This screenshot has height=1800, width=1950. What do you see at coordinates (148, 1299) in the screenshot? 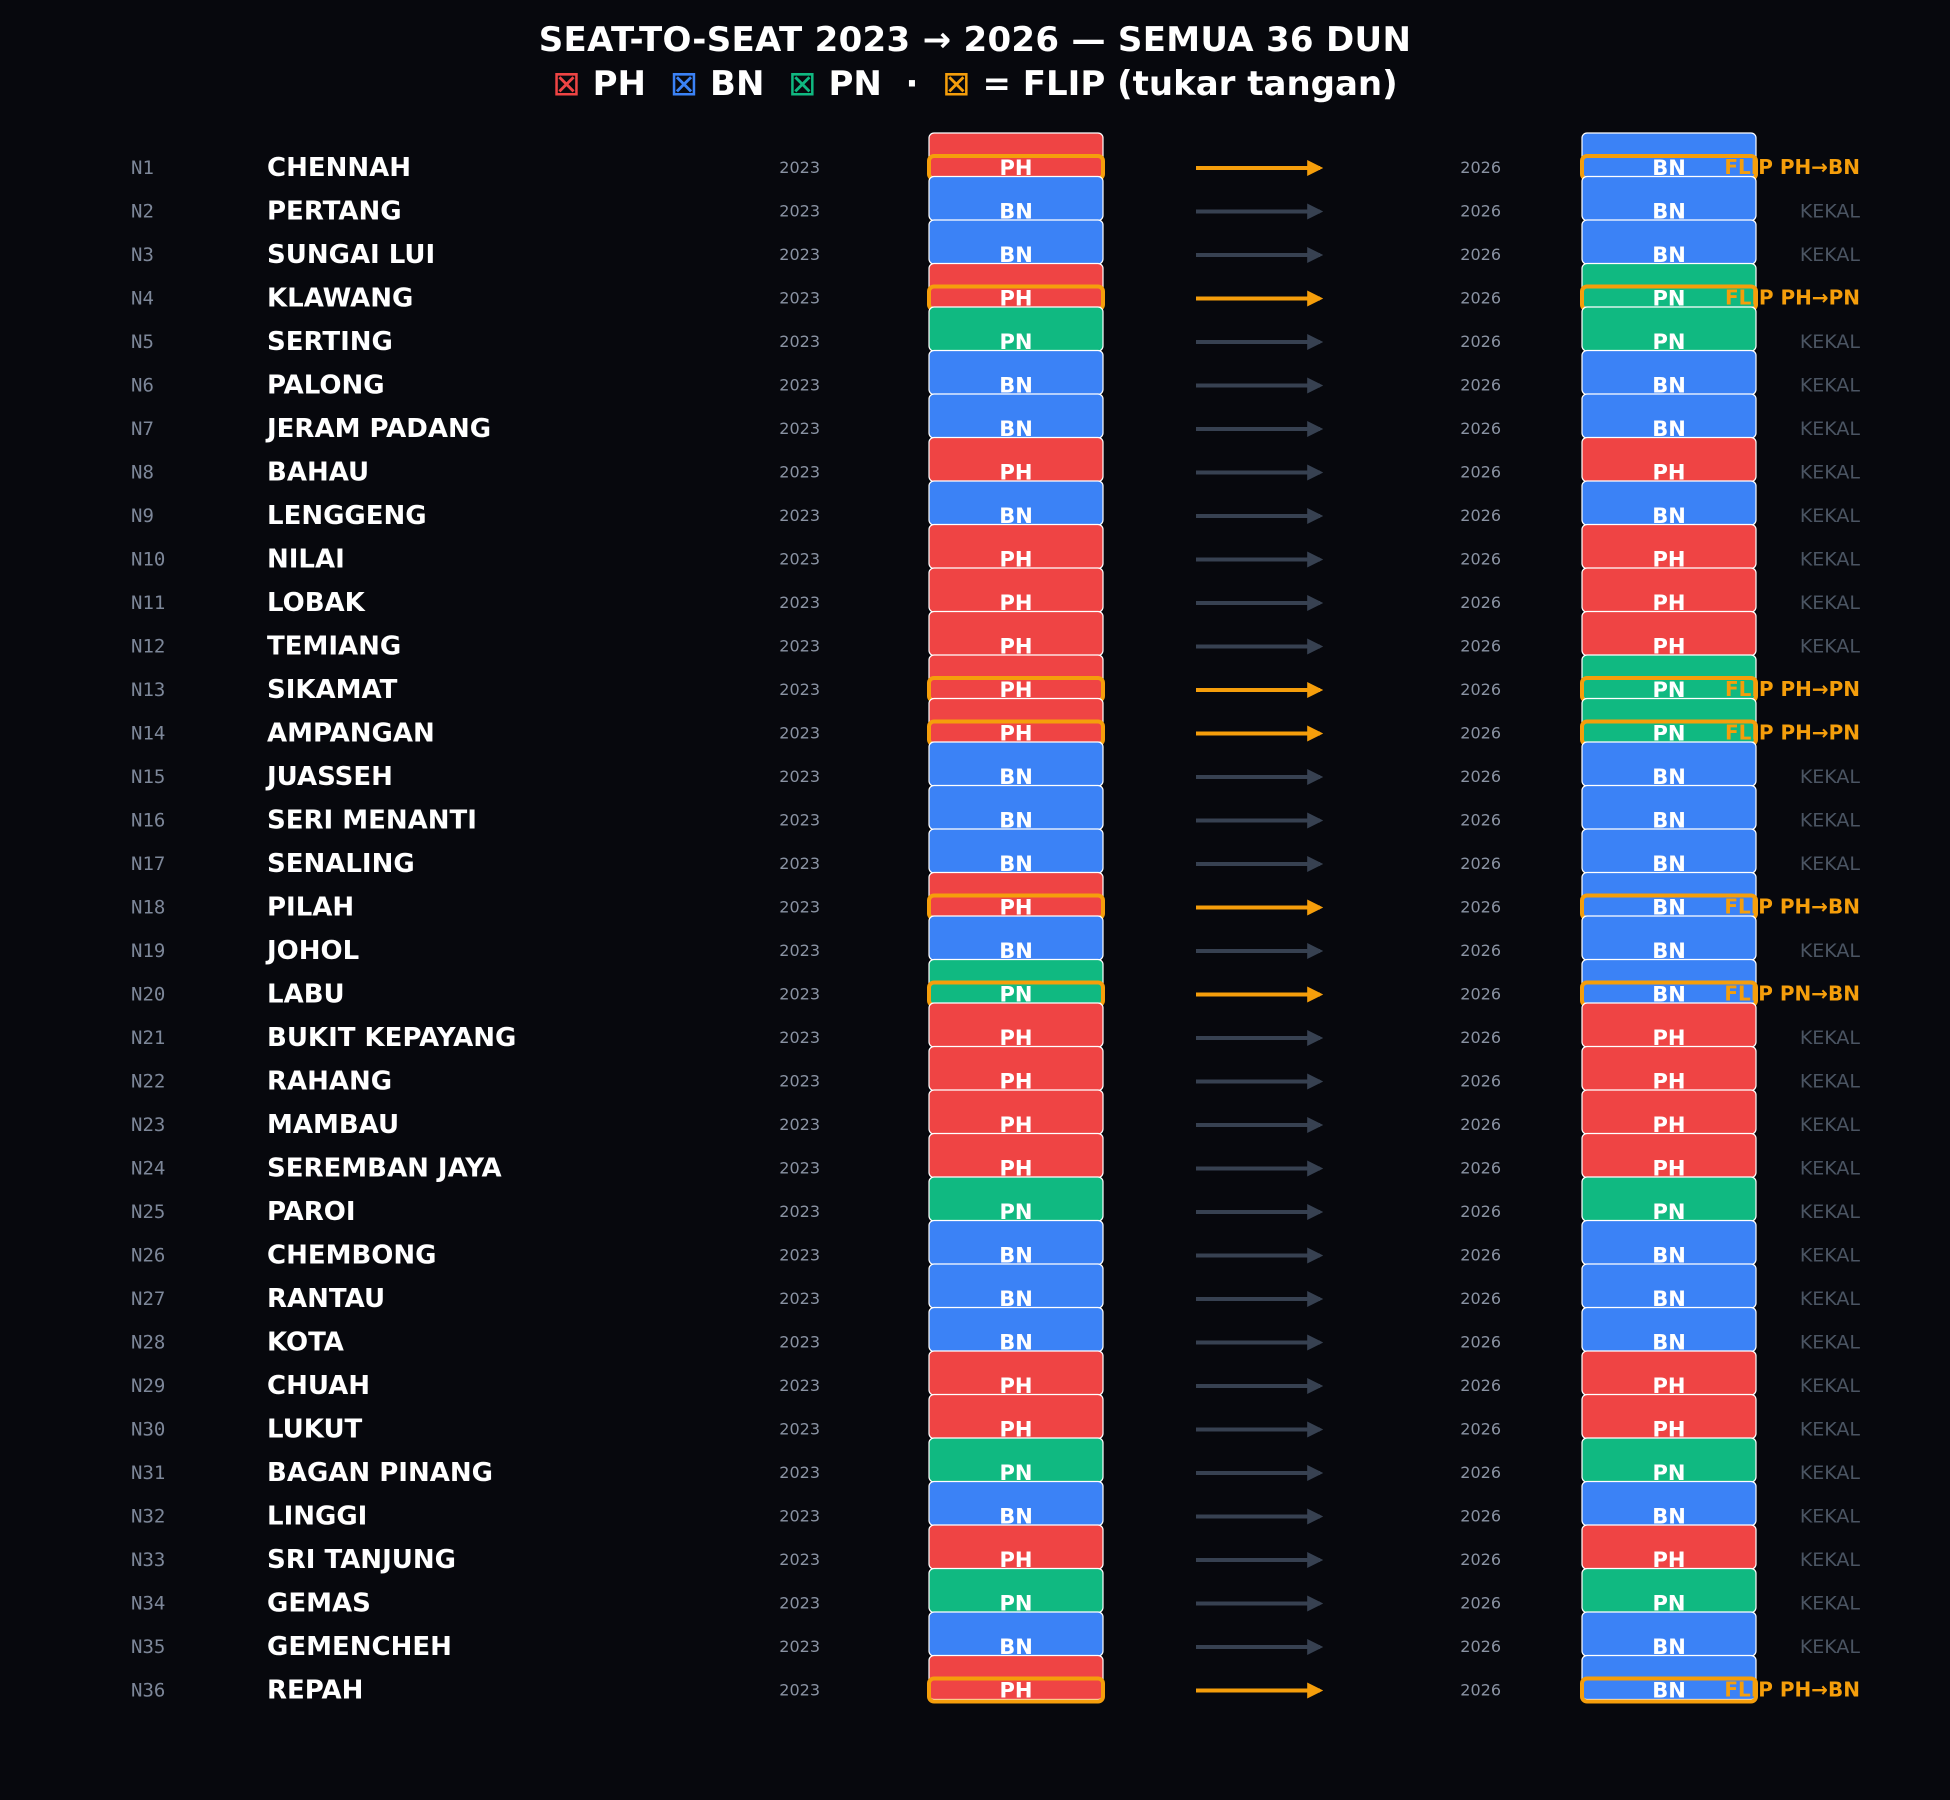
I see `seat-id: N27` at bounding box center [148, 1299].